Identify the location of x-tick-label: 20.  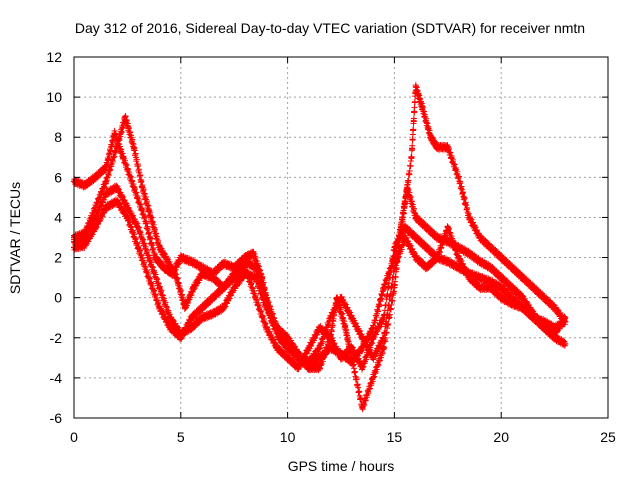
(501, 437).